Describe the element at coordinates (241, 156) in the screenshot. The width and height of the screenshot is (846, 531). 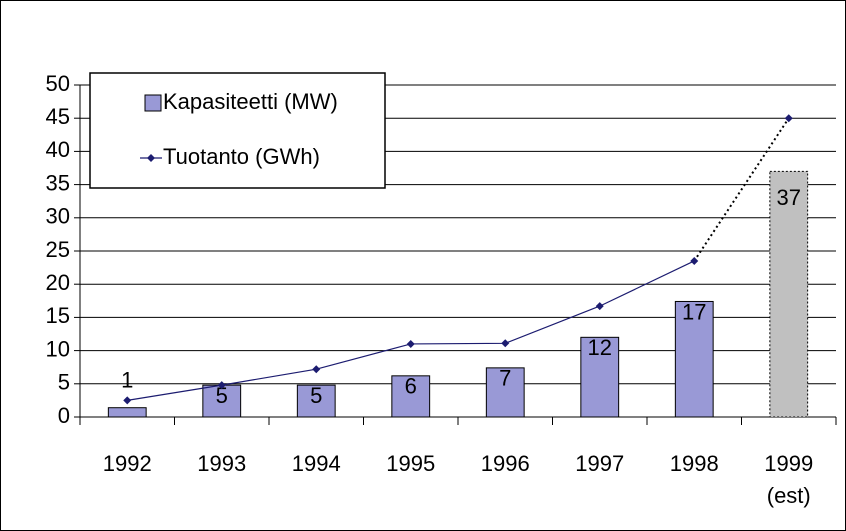
I see `legend-label: Tuotanto (GWh)` at that location.